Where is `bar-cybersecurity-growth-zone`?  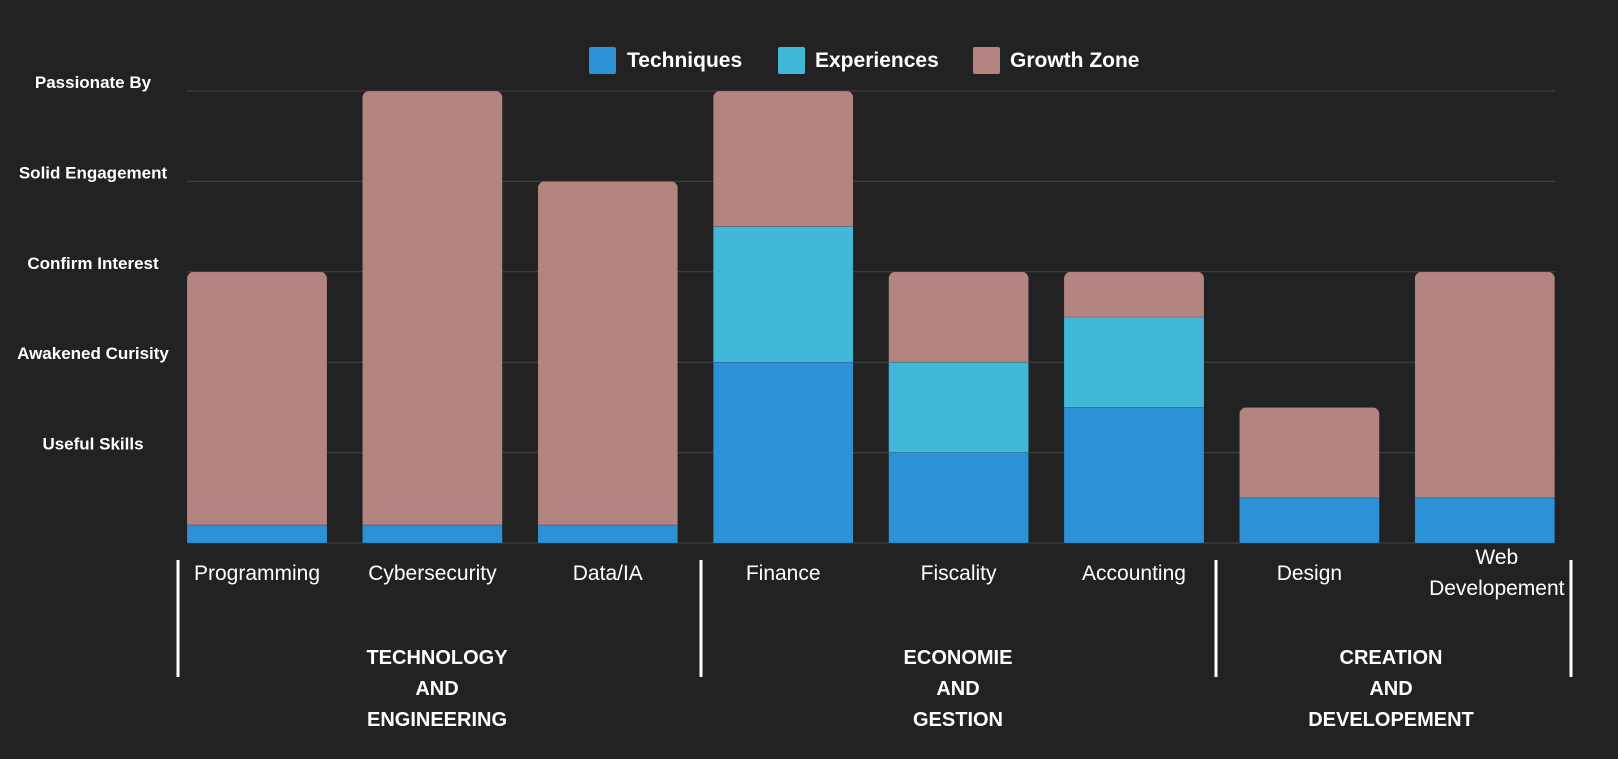 bar-cybersecurity-growth-zone is located at coordinates (432, 308).